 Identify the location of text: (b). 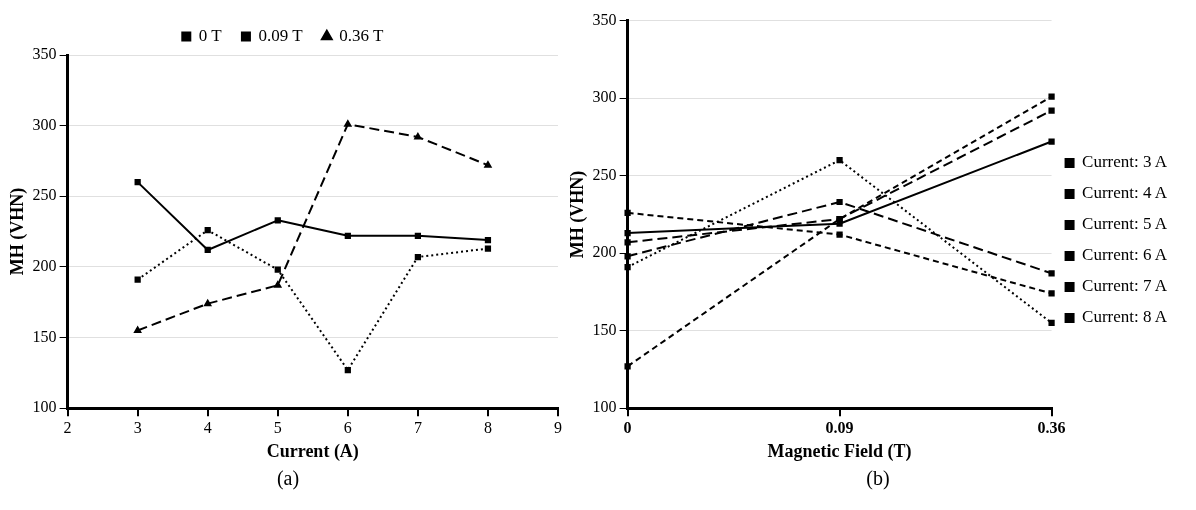
(878, 478).